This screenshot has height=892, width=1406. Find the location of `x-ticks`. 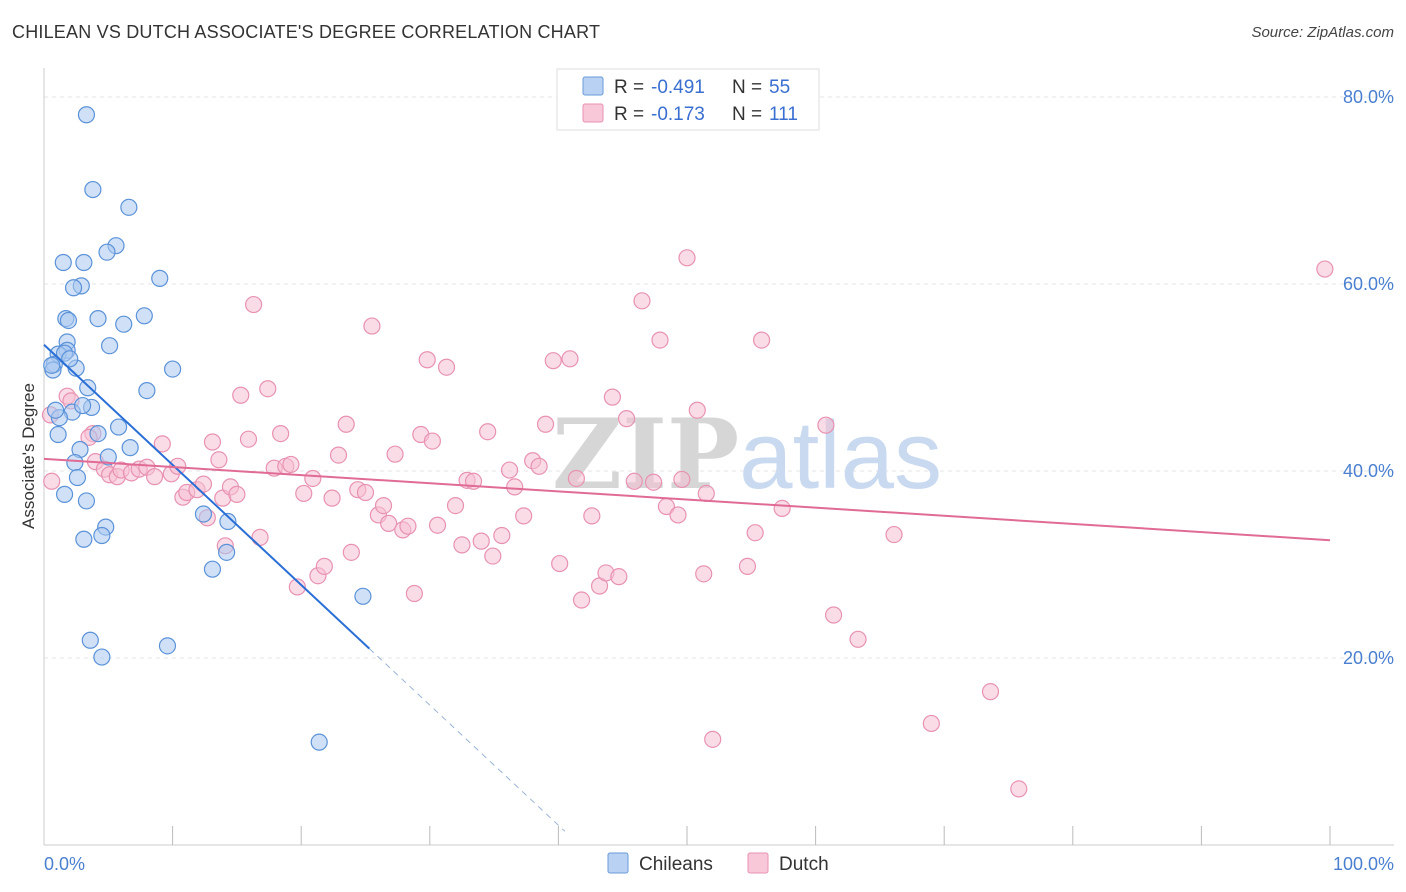

x-ticks is located at coordinates (751, 835).